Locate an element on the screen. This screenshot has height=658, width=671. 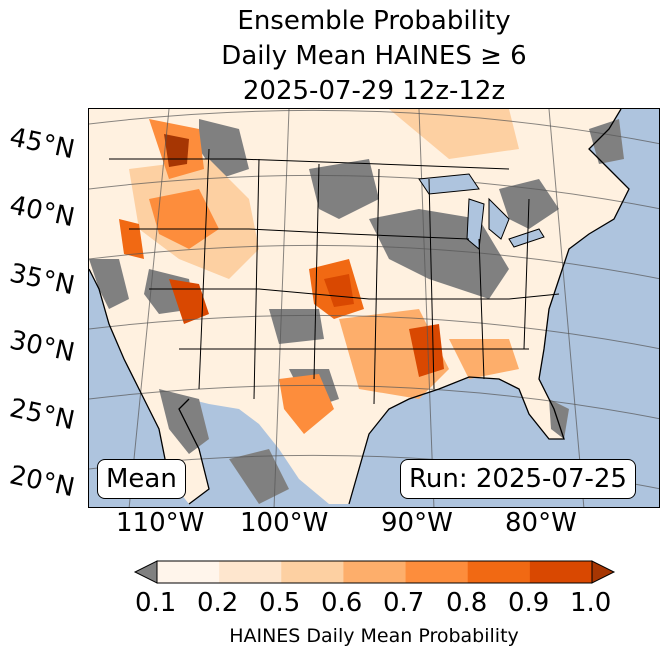
colorbar-tick: 0.2 is located at coordinates (218, 603).